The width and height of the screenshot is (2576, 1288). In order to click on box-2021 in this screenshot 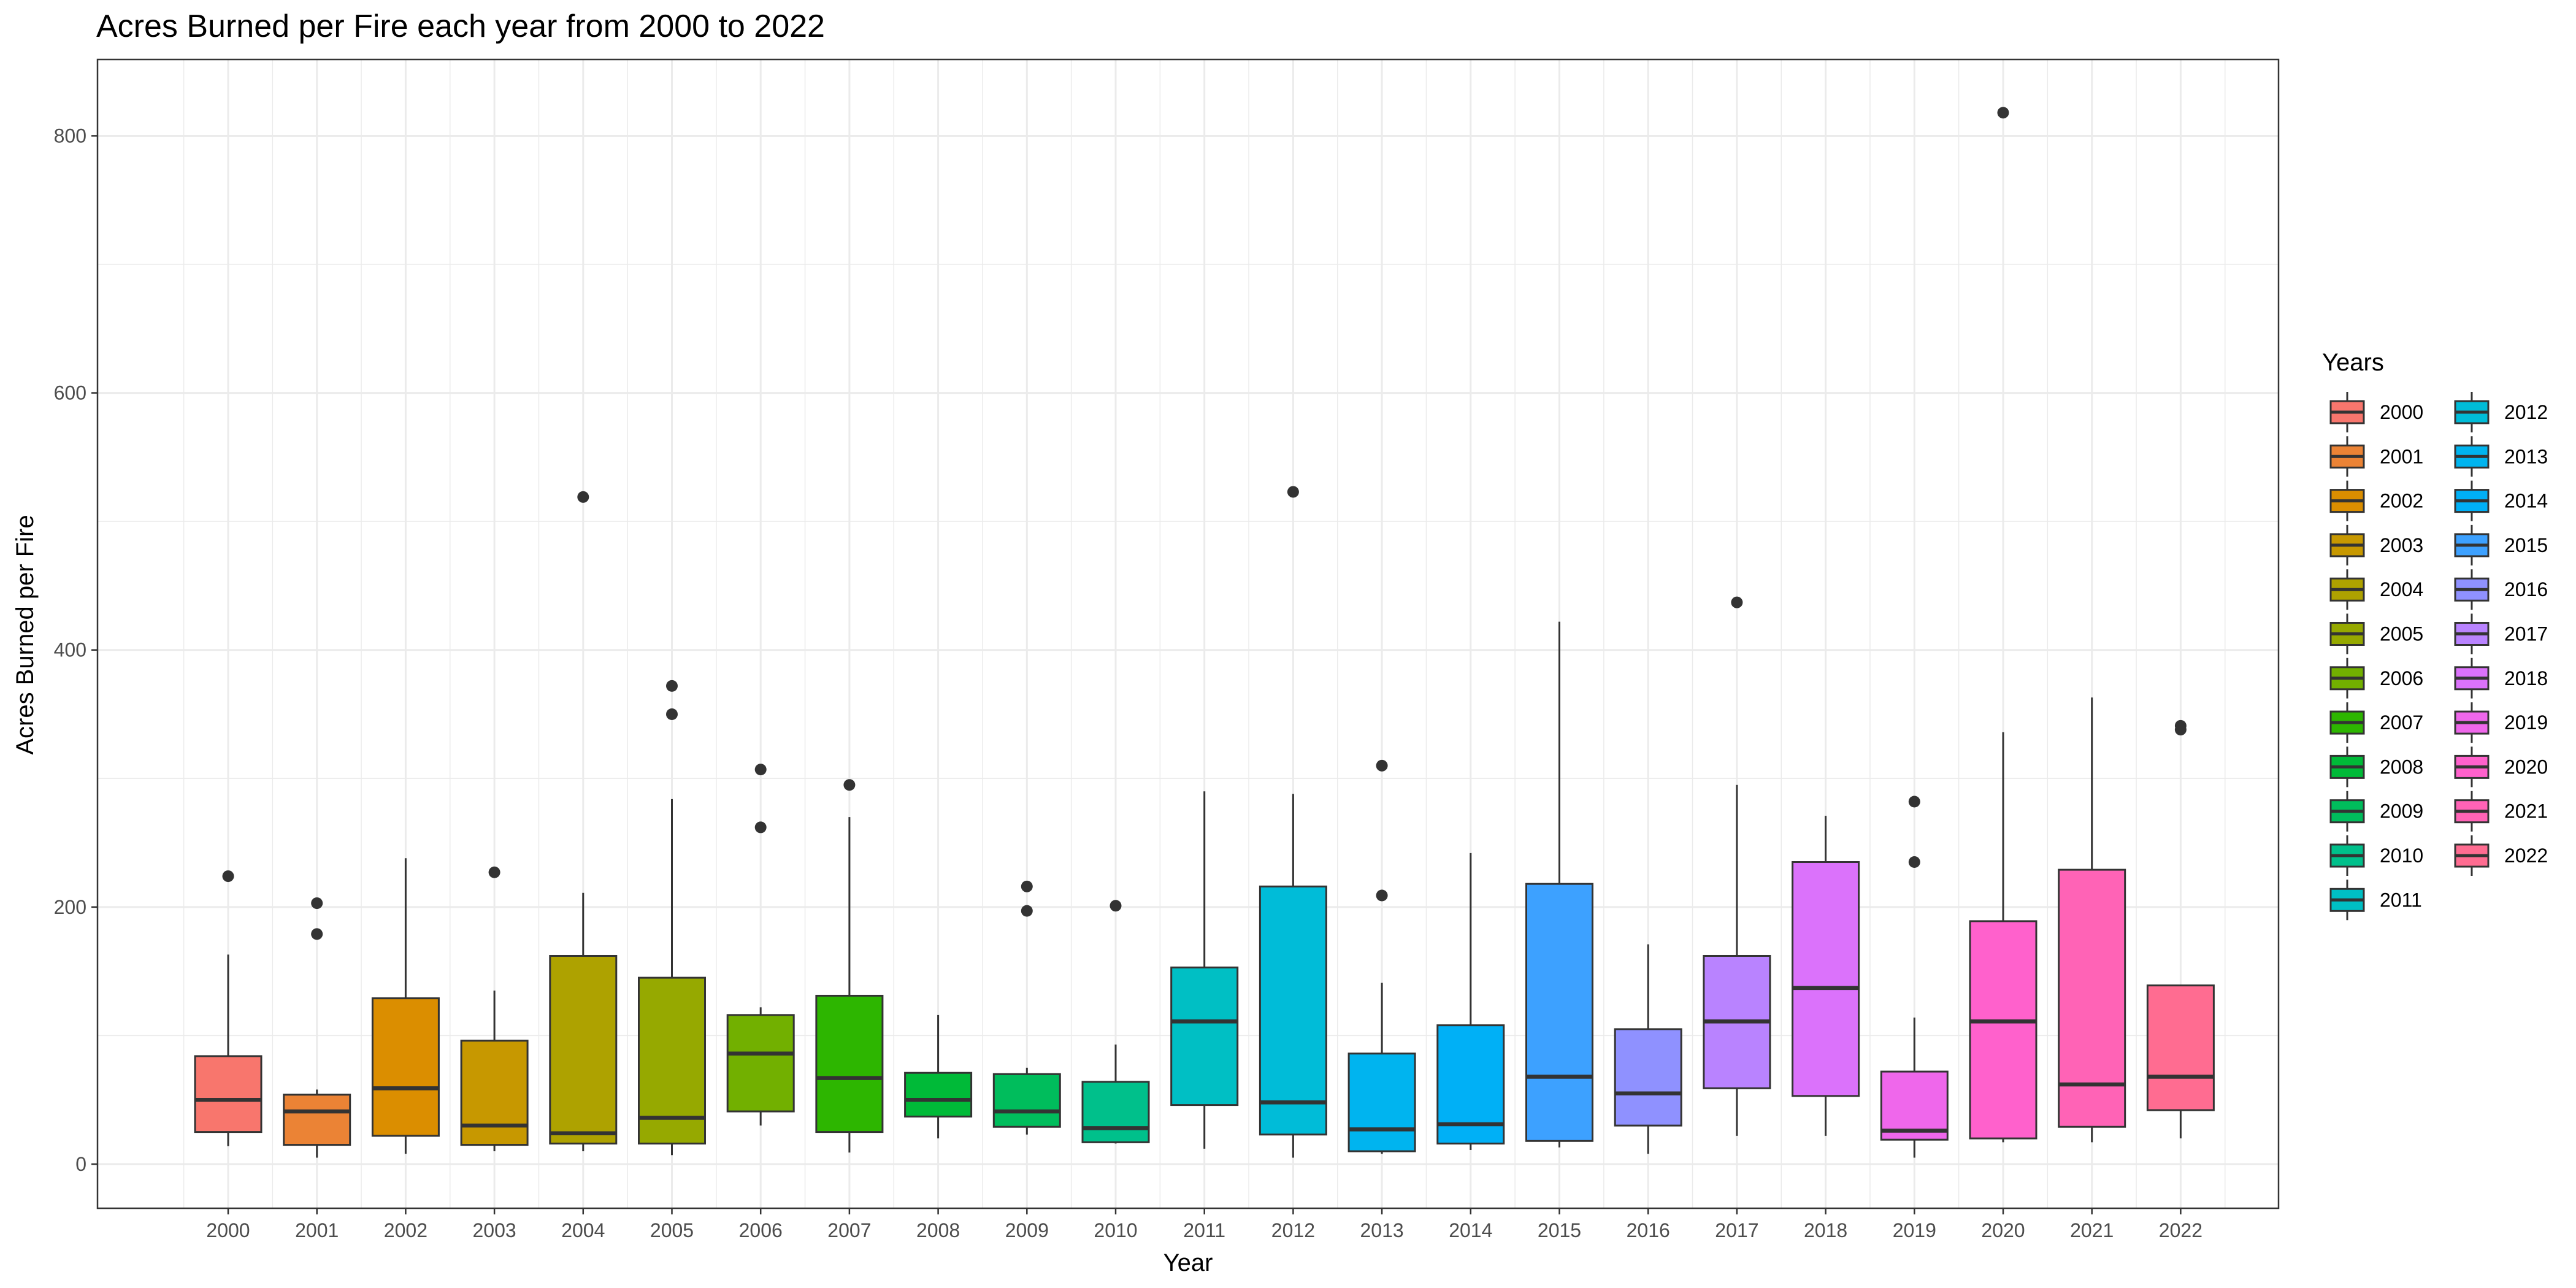, I will do `click(2092, 920)`.